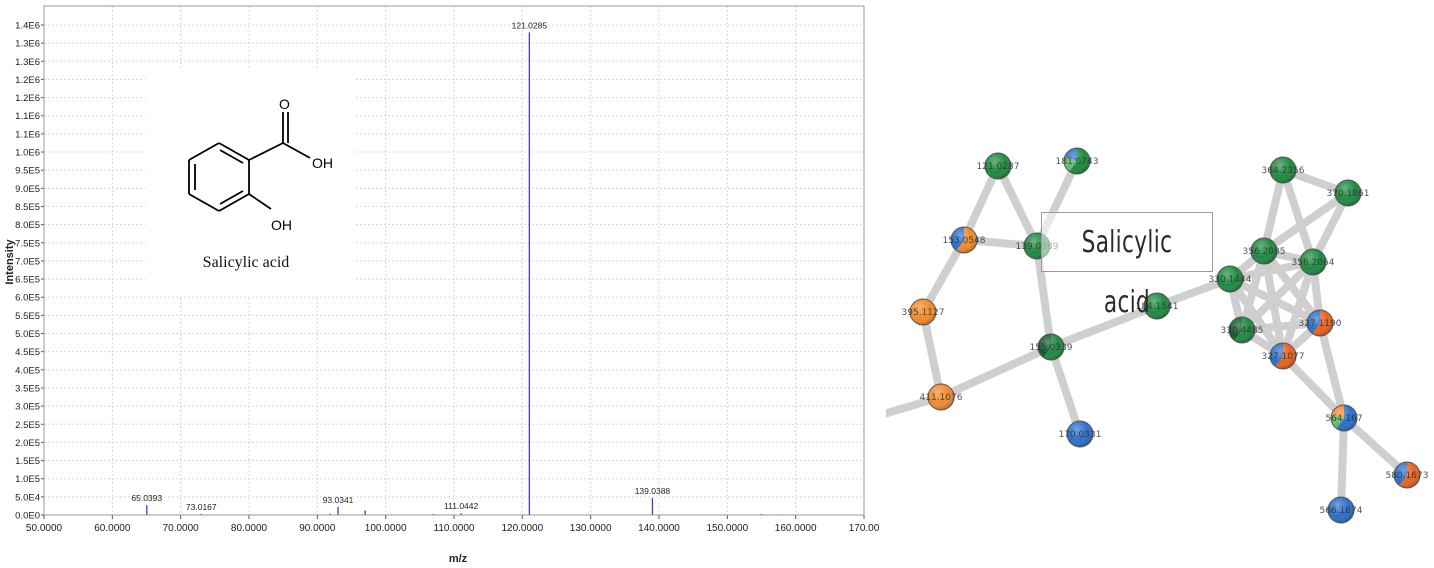 Image resolution: width=1434 pixels, height=568 pixels. Describe the element at coordinates (659, 528) in the screenshot. I see `x-tick-label: 140.0000` at that location.